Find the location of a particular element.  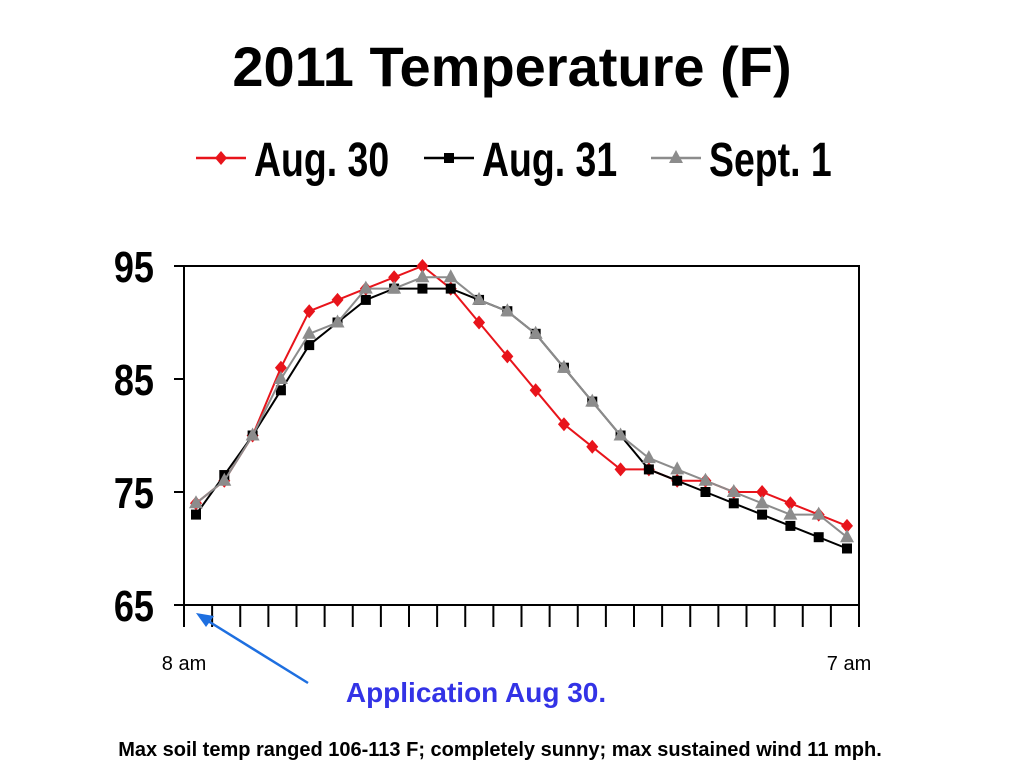

legend-item: Aug. 31 is located at coordinates (520, 161).